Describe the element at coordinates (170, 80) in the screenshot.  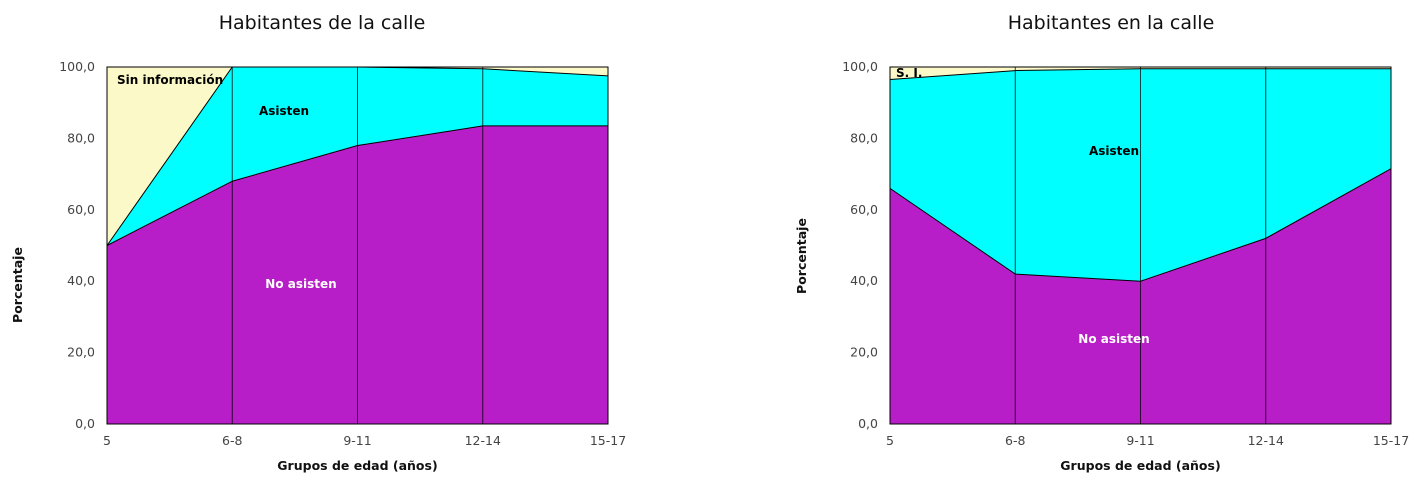
I see `area-label-sin-informaci-n: Sin información` at that location.